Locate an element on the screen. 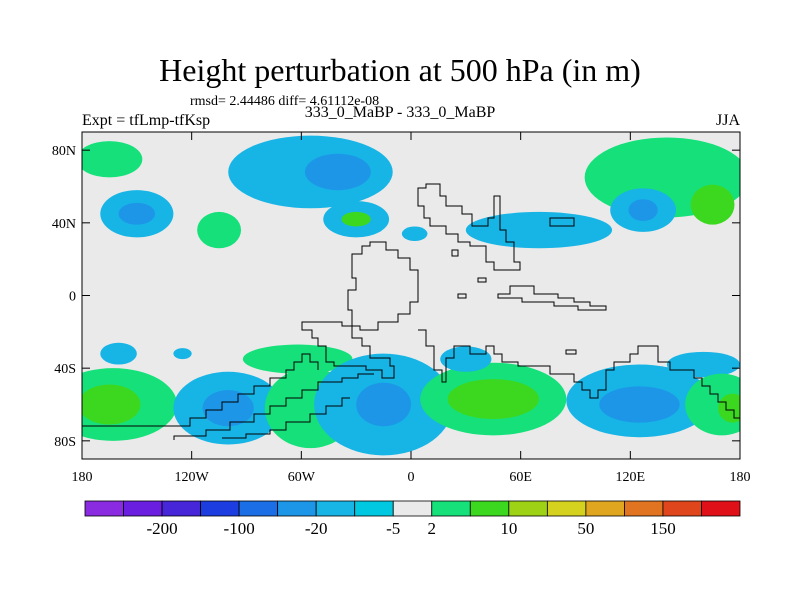  colorbar-label: -100 is located at coordinates (239, 528).